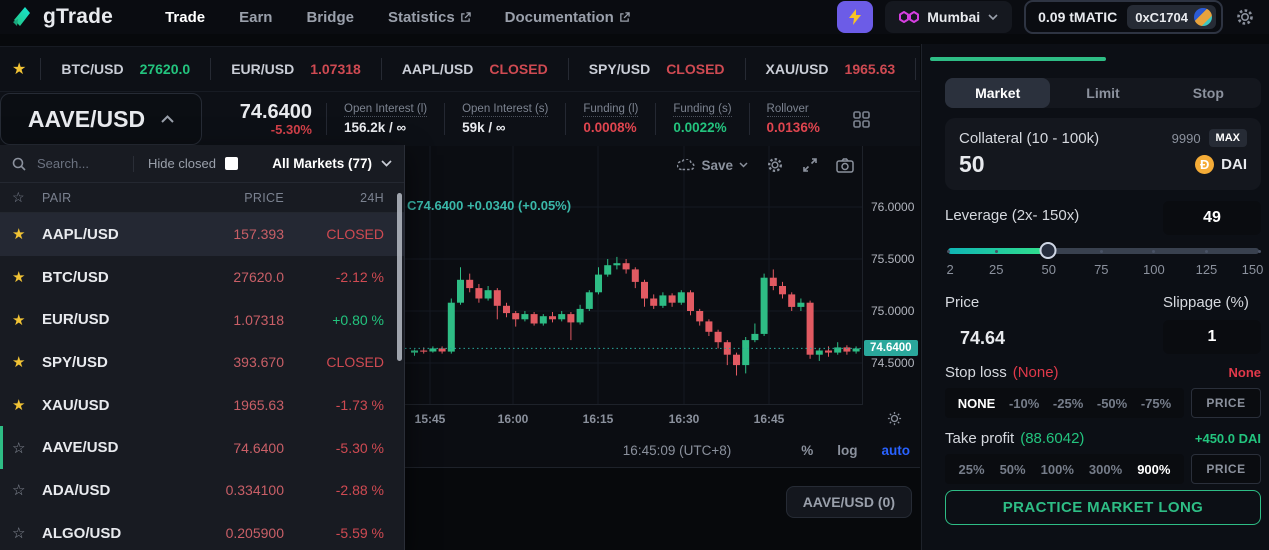  What do you see at coordinates (810, 165) in the screenshot?
I see `fullscreen-icon` at bounding box center [810, 165].